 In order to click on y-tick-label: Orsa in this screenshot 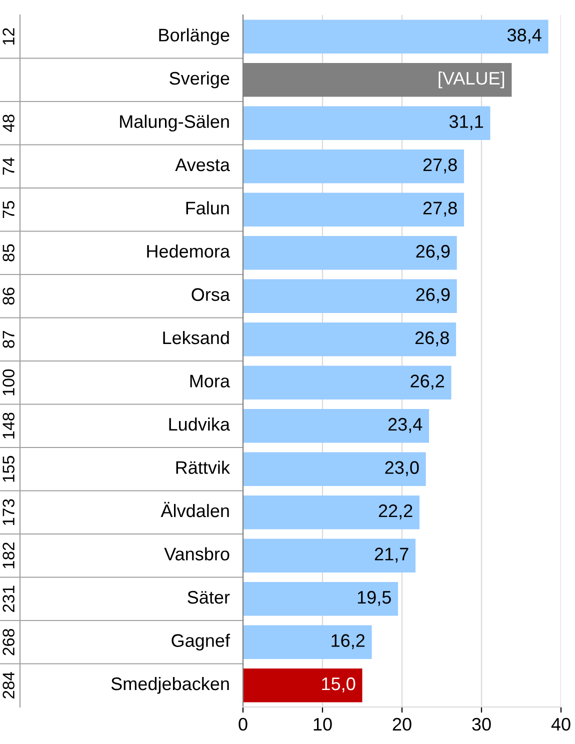, I will do `click(211, 294)`.